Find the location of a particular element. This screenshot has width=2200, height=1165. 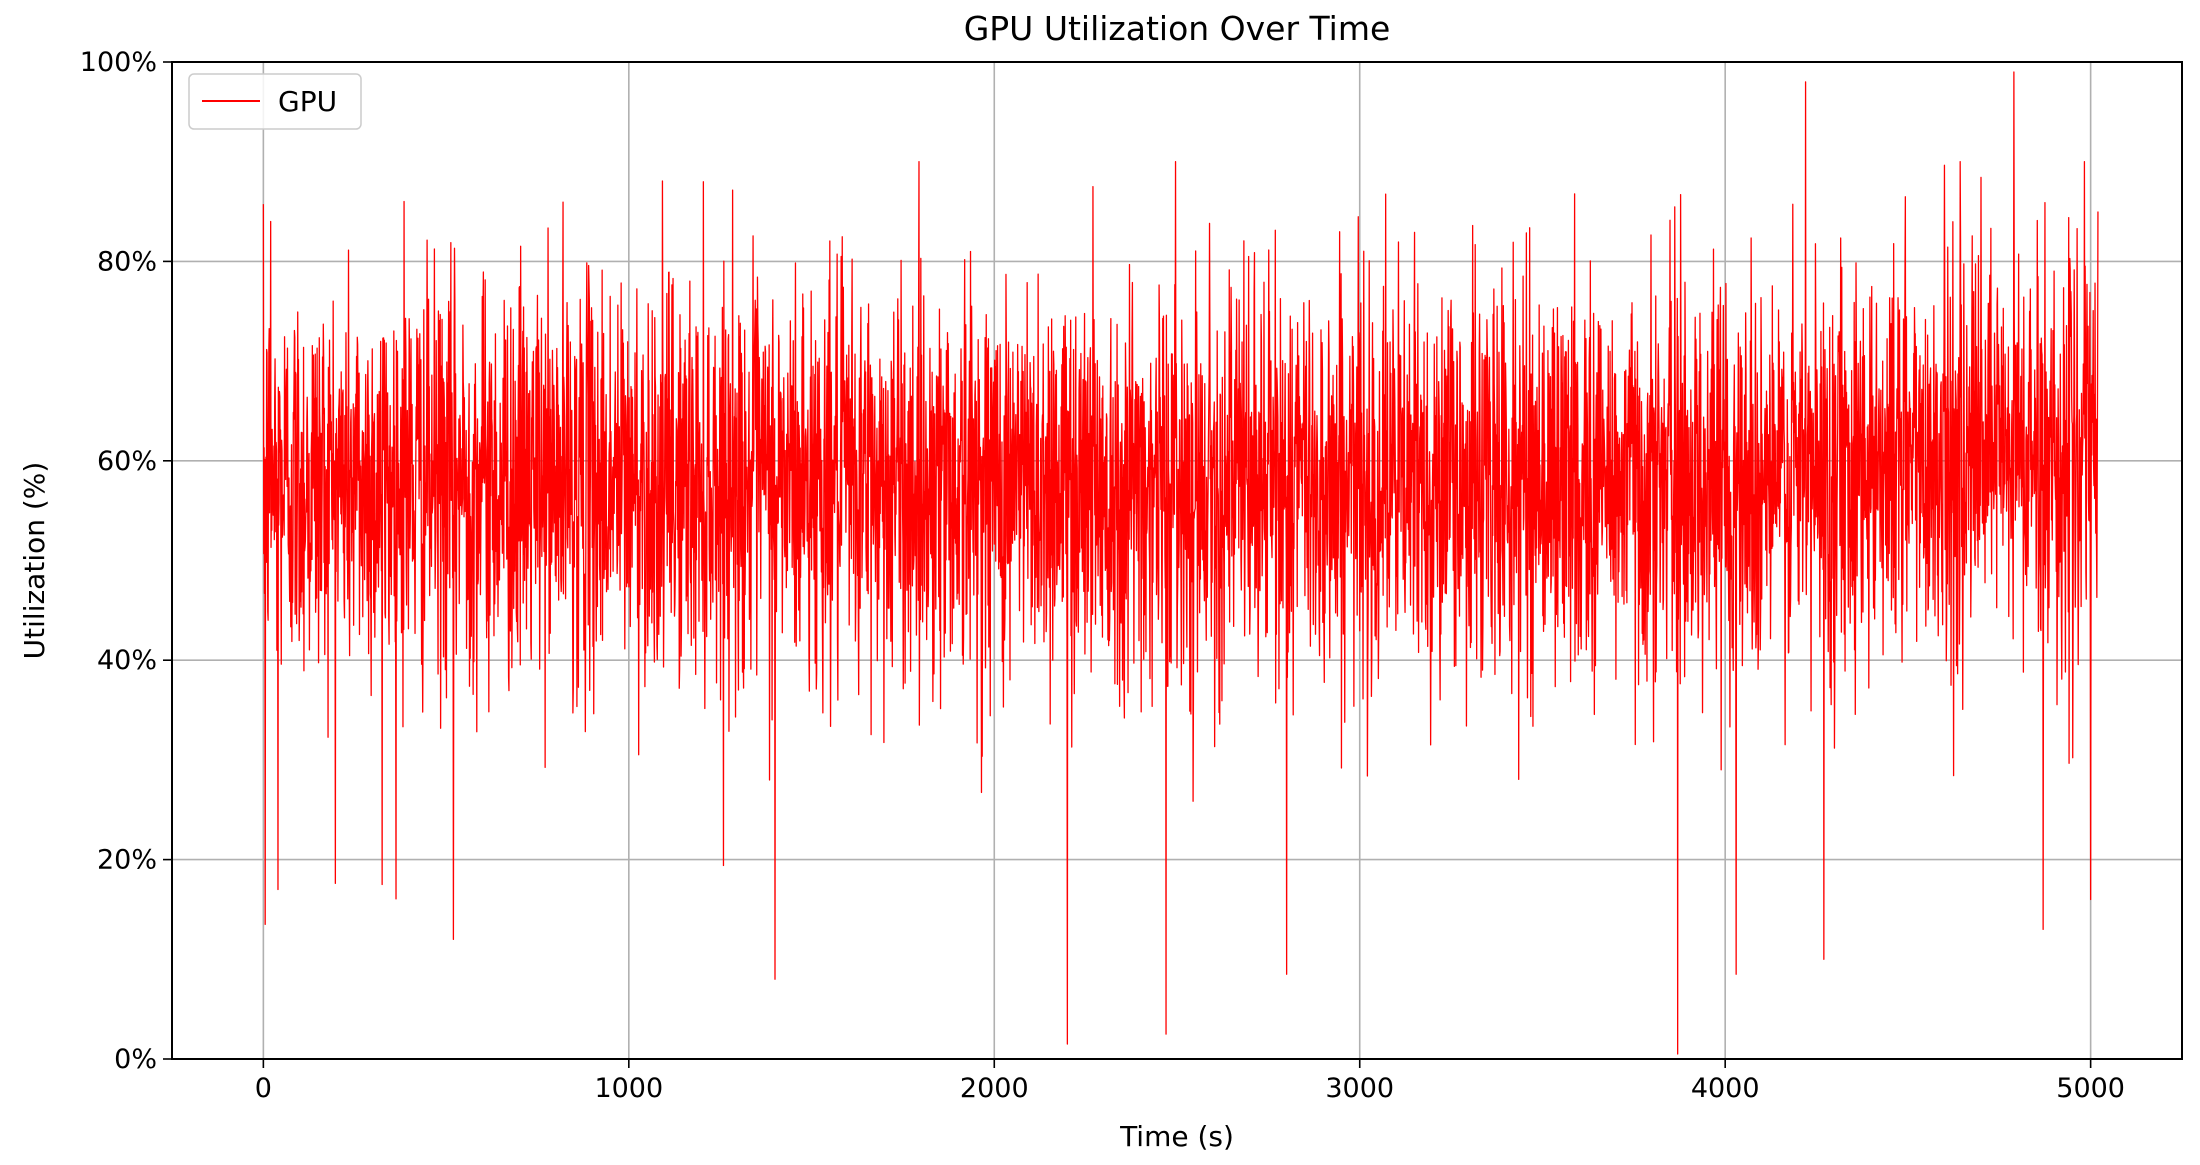

x-axis-ticks: 0 1000 2000 3000 4000 5000 is located at coordinates (1190, 1081).